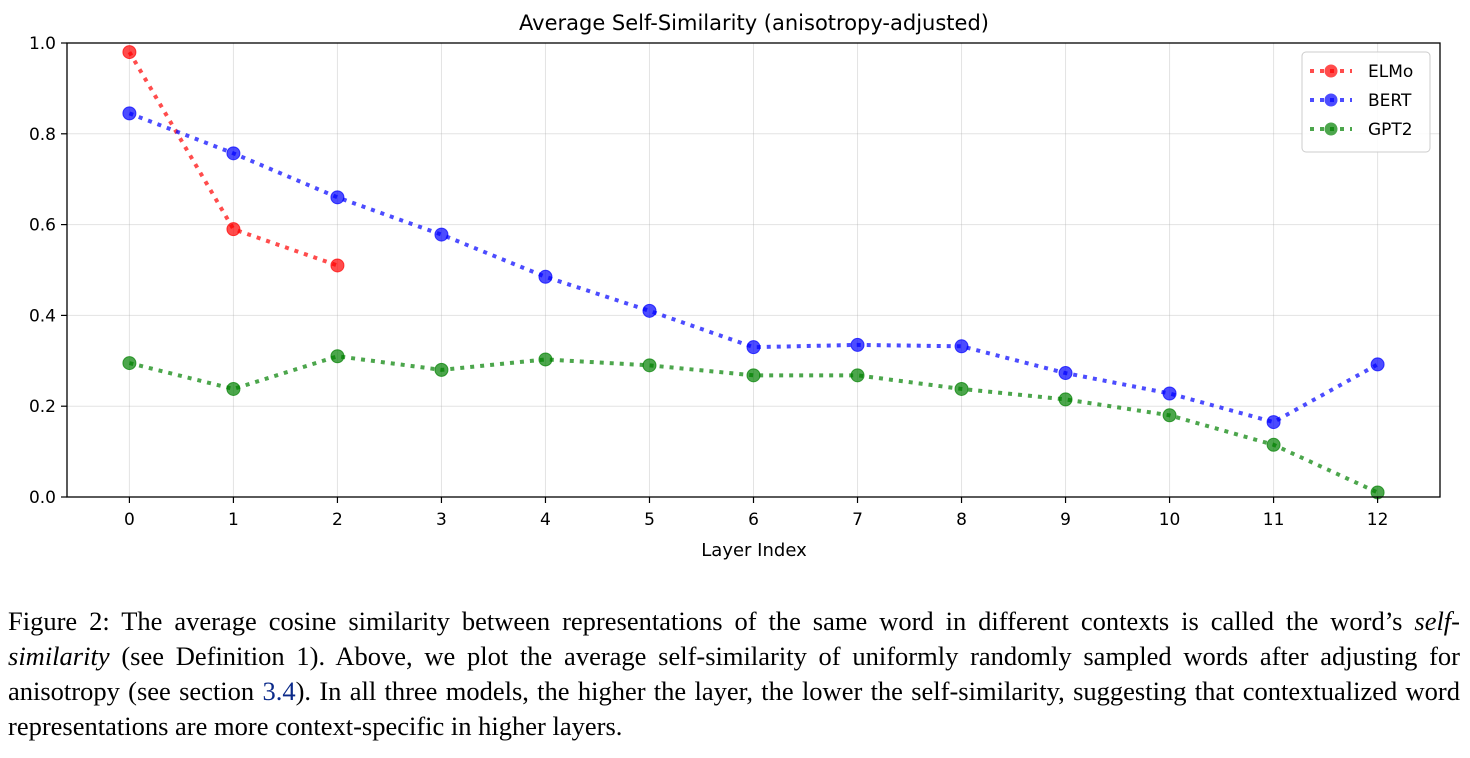  I want to click on legend-label: GPT2, so click(1390, 130).